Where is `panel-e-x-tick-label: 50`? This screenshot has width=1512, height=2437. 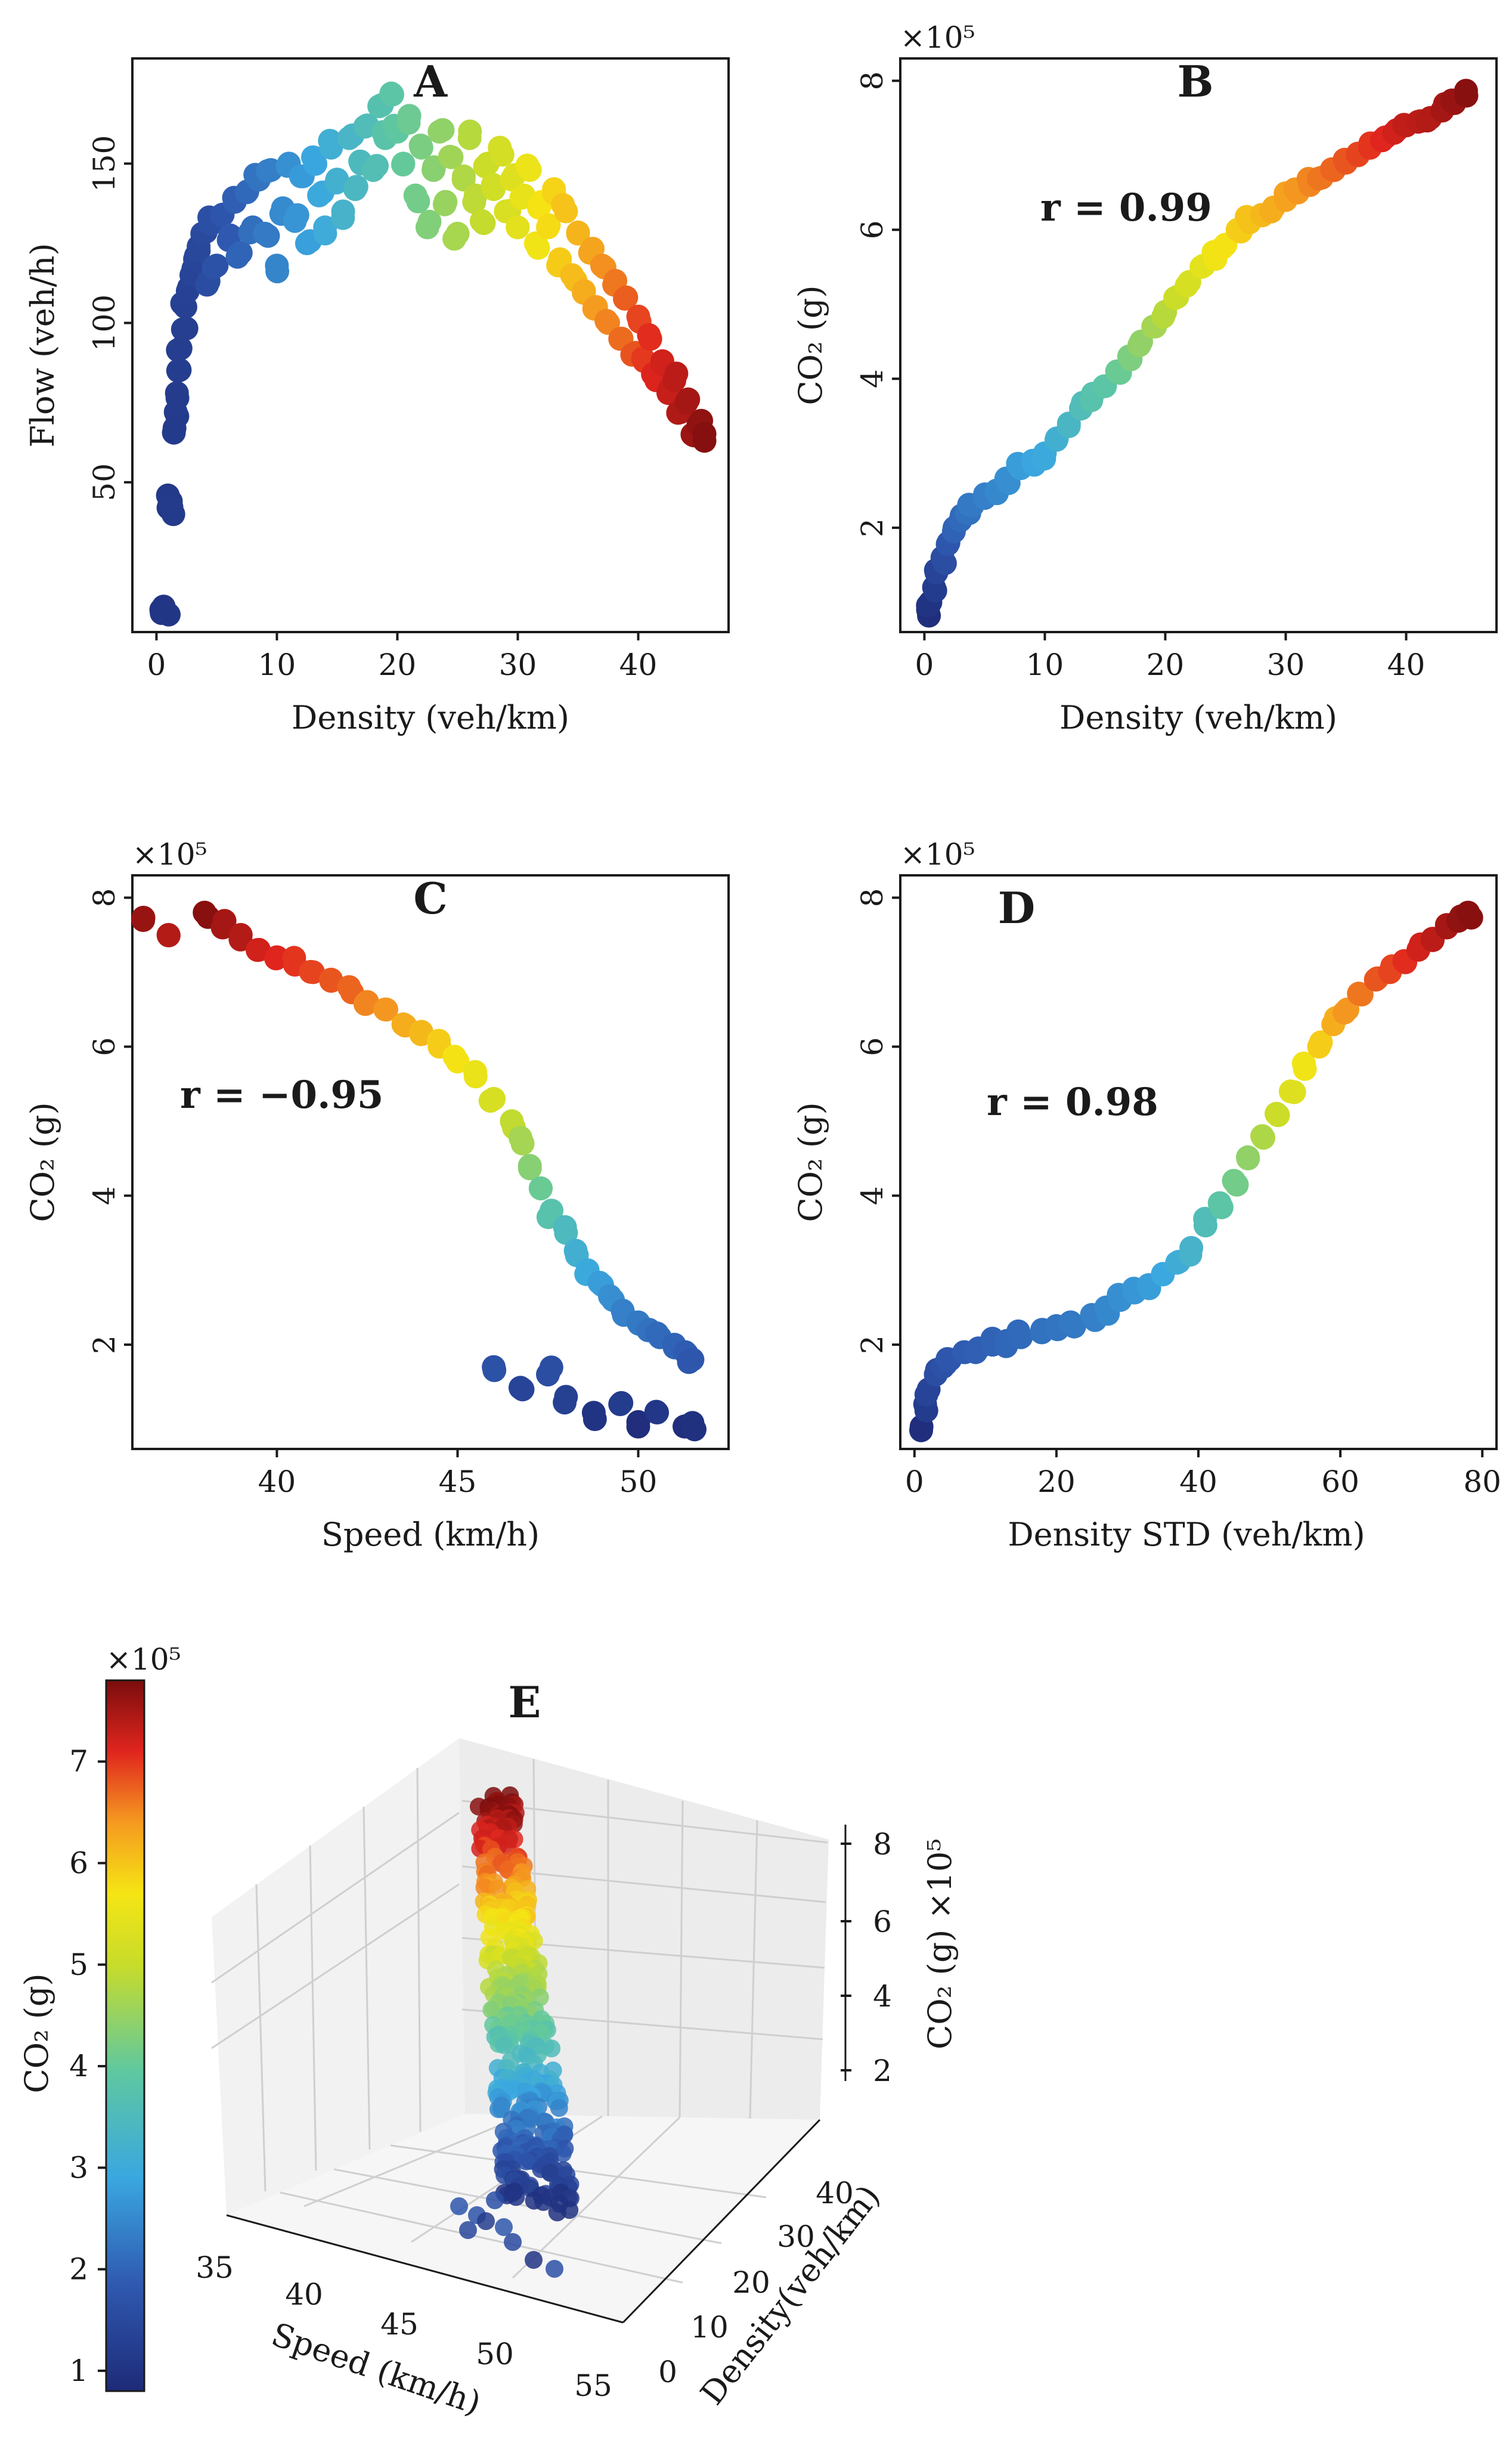 panel-e-x-tick-label: 50 is located at coordinates (495, 2354).